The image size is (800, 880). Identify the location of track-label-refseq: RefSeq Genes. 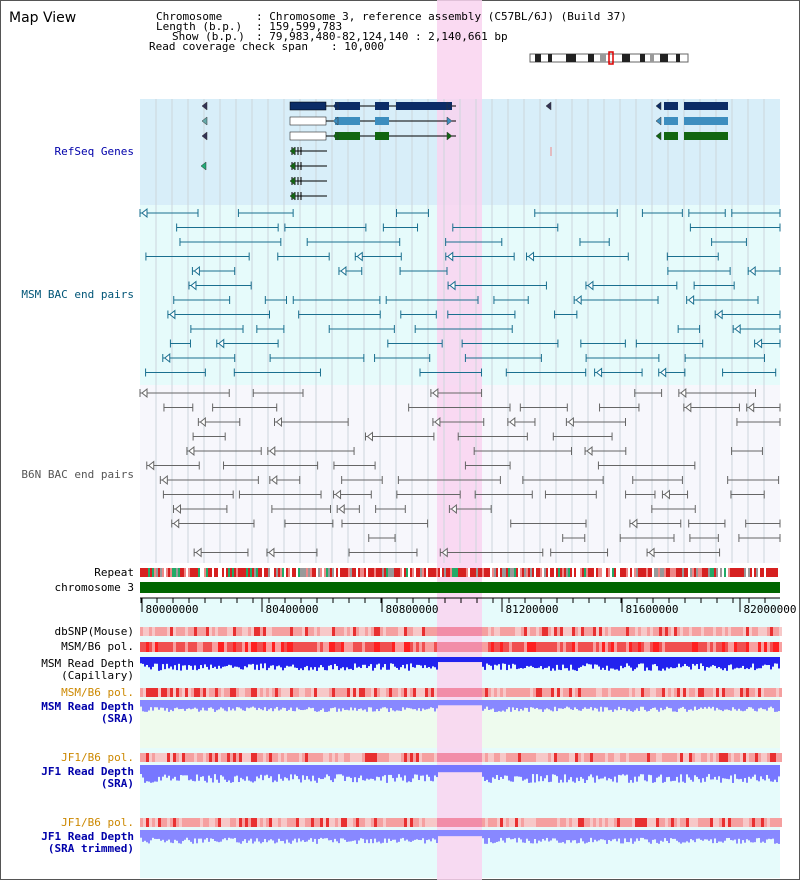
(94, 151).